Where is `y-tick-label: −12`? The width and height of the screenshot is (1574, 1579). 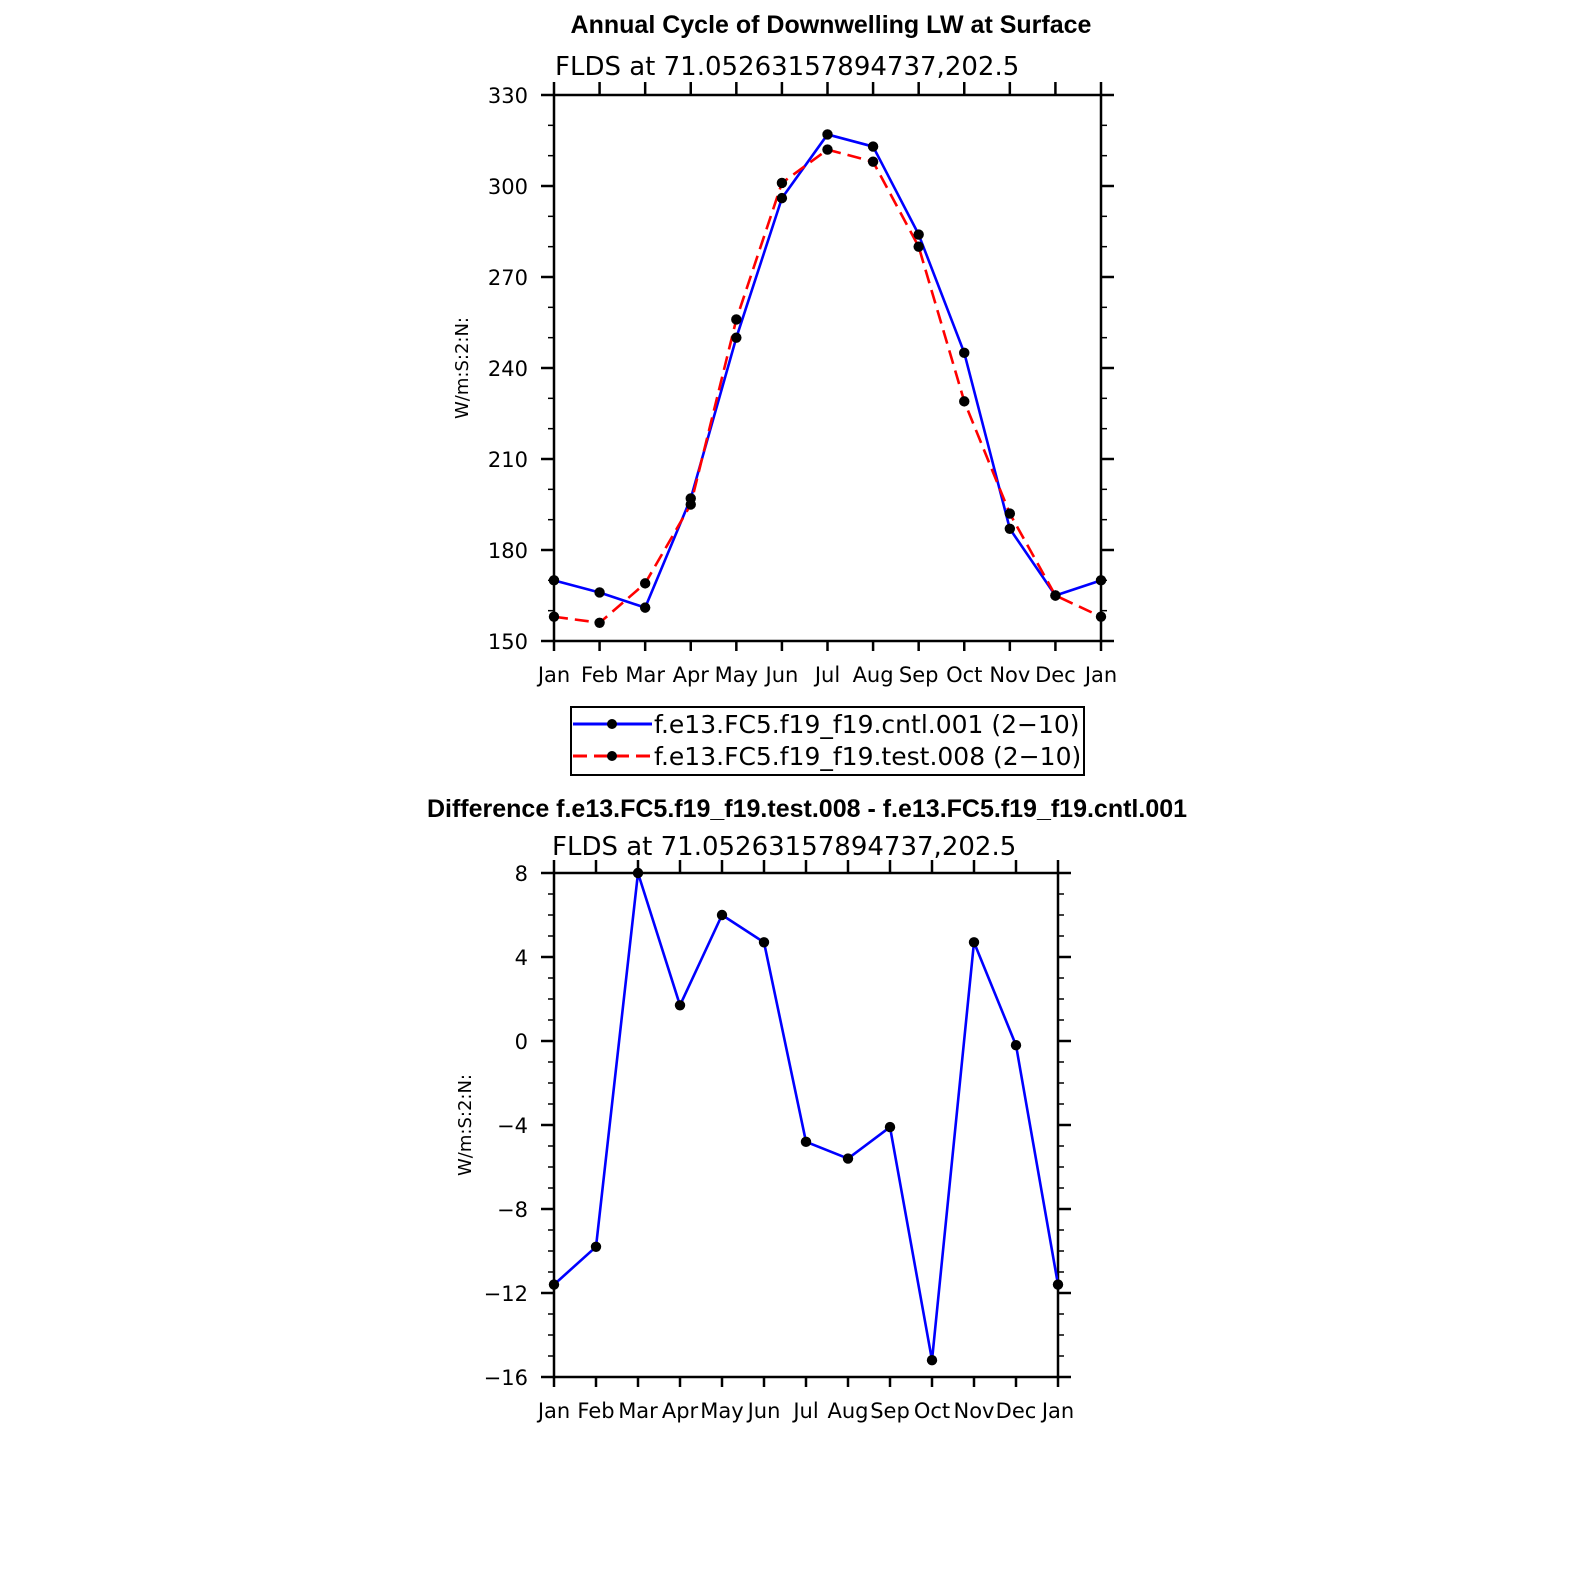 y-tick-label: −12 is located at coordinates (506, 1294).